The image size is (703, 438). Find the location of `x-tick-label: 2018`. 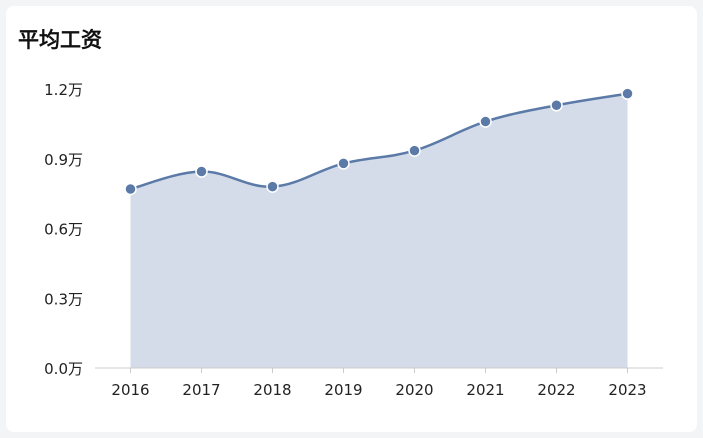

x-tick-label: 2018 is located at coordinates (272, 390).